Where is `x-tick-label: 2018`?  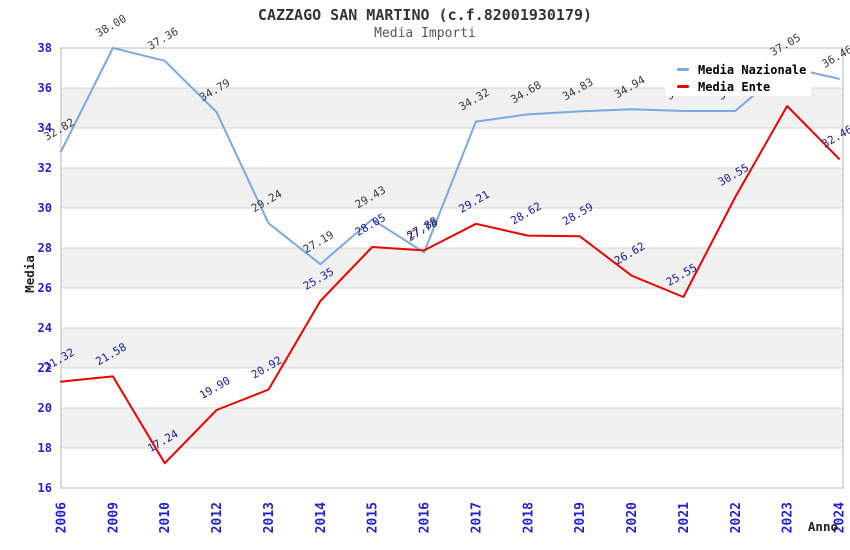 x-tick-label: 2018 is located at coordinates (528, 517).